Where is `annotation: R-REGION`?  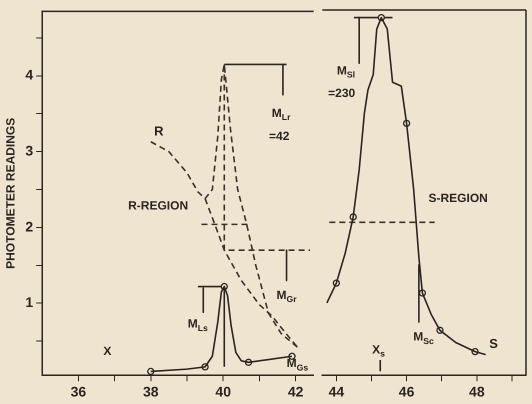 annotation: R-REGION is located at coordinates (158, 205).